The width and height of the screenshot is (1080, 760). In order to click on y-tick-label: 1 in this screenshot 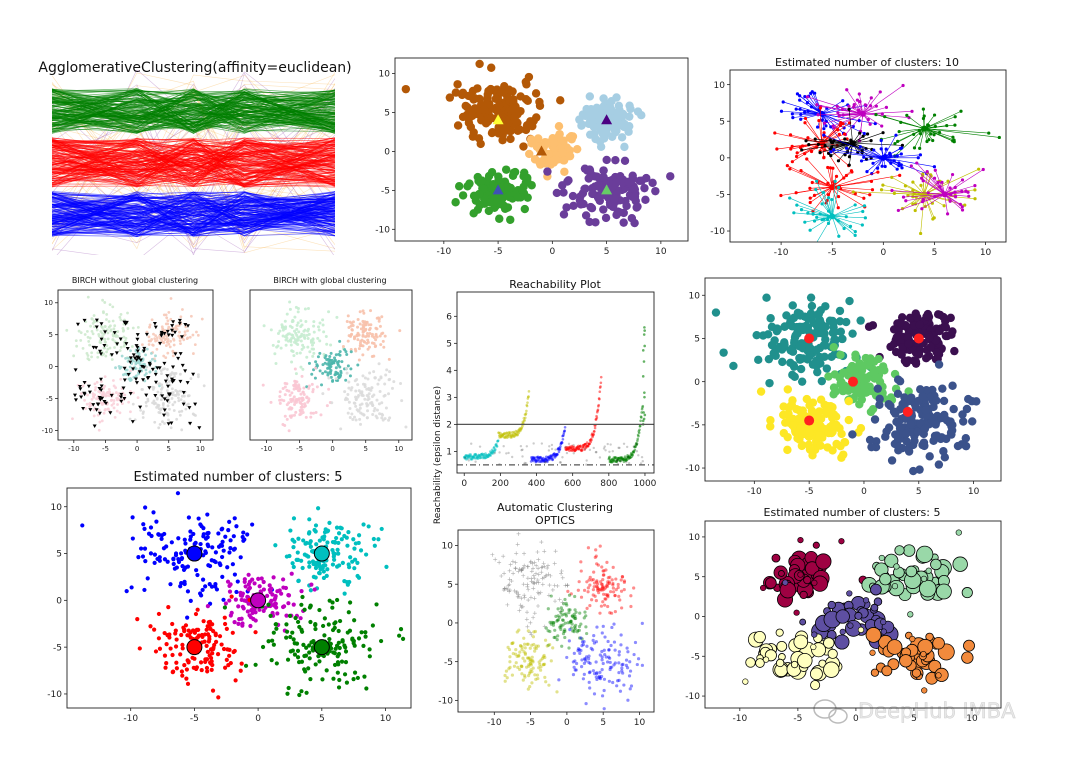, I will do `click(449, 453)`.